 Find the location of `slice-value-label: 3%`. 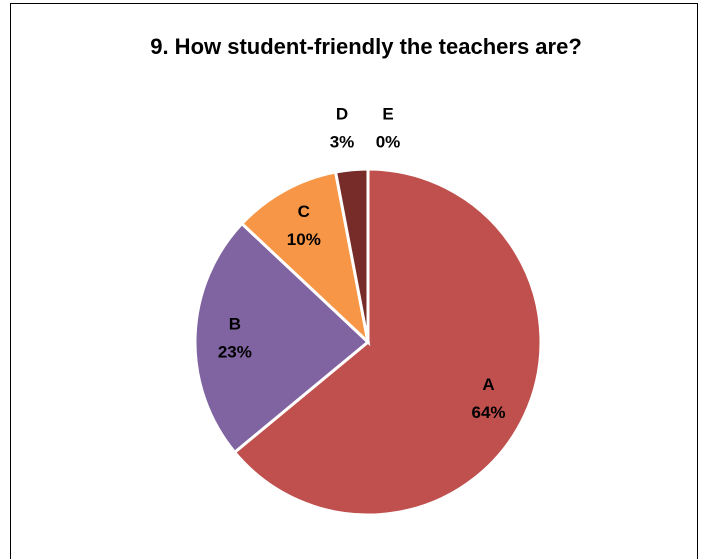

slice-value-label: 3% is located at coordinates (342, 141).